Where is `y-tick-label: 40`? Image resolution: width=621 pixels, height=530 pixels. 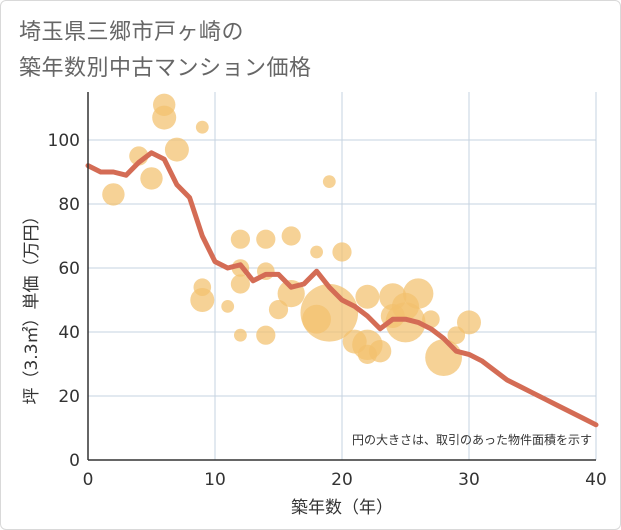
y-tick-label: 40 is located at coordinates (69, 333).